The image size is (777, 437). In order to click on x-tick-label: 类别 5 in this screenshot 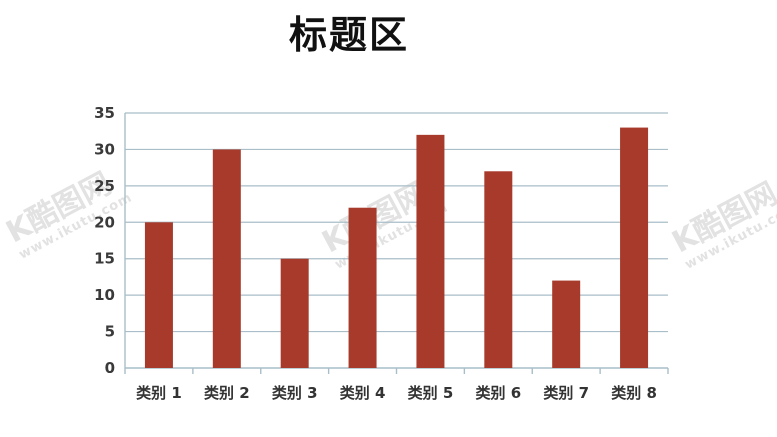, I will do `click(431, 393)`.